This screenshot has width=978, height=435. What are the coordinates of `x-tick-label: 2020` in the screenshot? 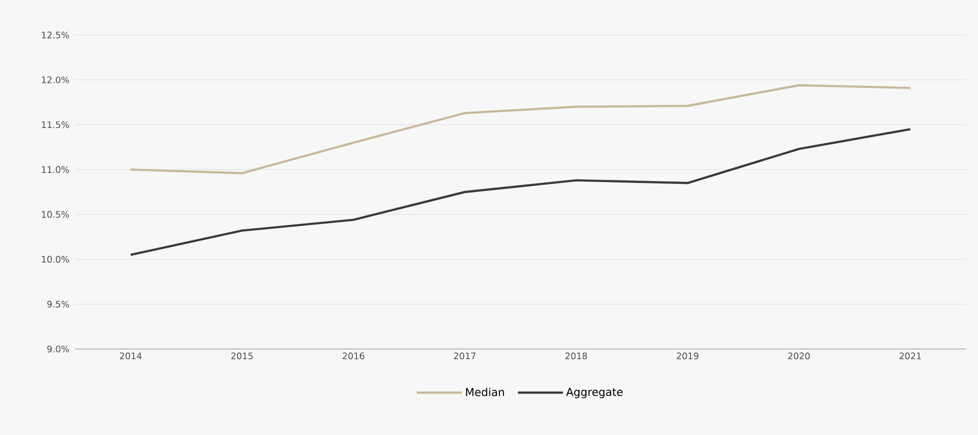 It's located at (799, 356).